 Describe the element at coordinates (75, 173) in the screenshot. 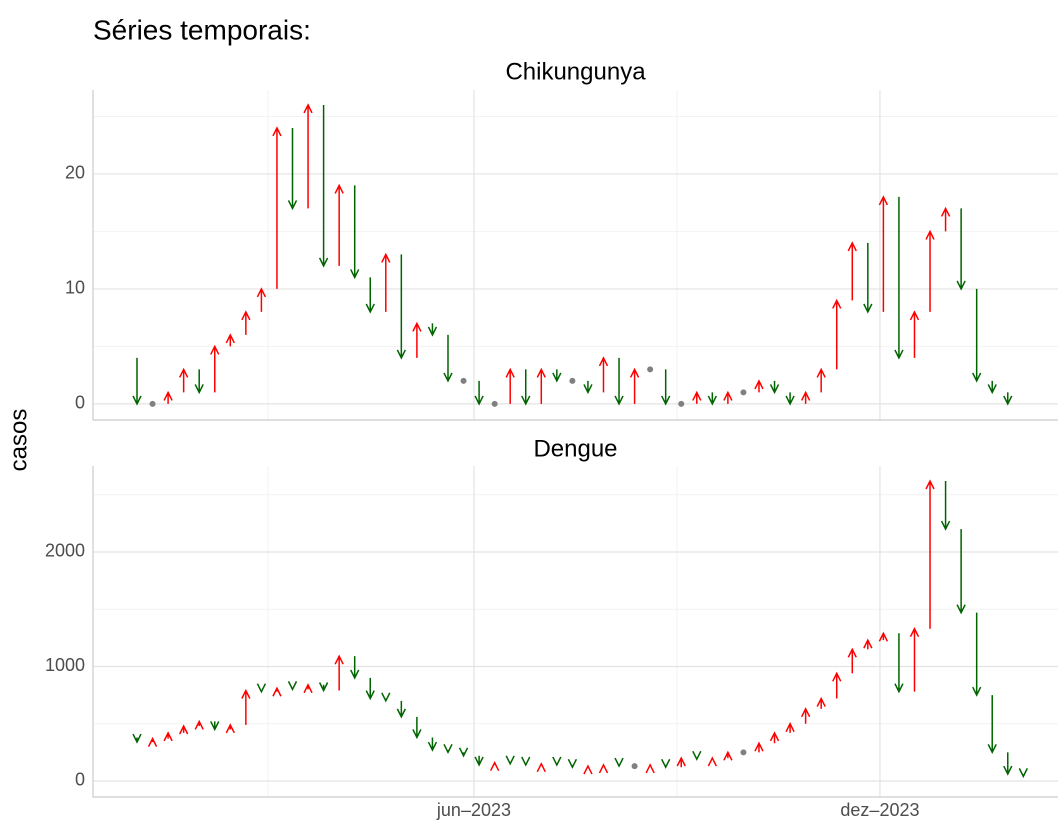

I see `y-tick-label: 20` at that location.